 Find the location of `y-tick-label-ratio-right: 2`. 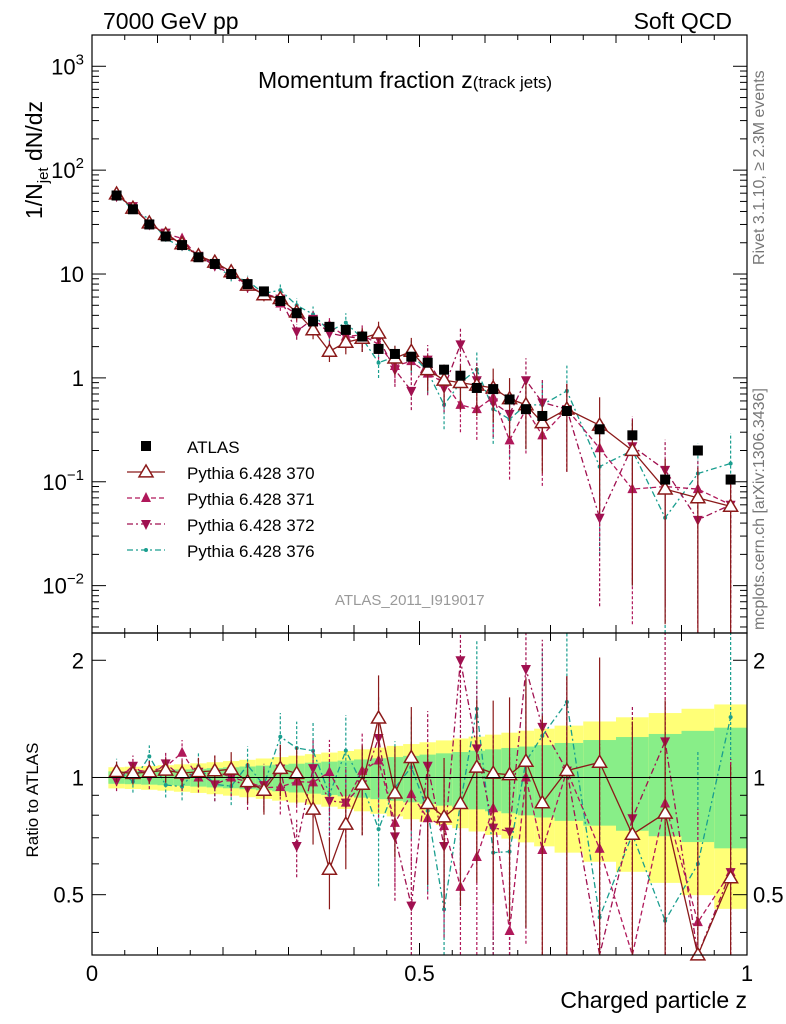

y-tick-label-ratio-right: 2 is located at coordinates (759, 660).